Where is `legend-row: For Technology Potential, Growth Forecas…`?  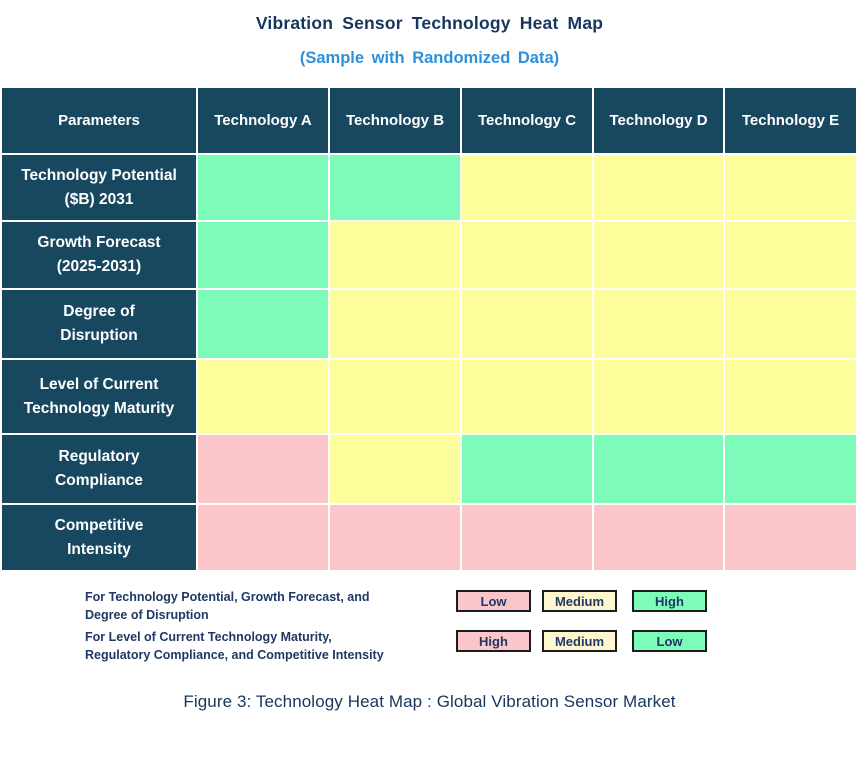
legend-row: For Technology Potential, Growth Forecas… is located at coordinates (396, 606).